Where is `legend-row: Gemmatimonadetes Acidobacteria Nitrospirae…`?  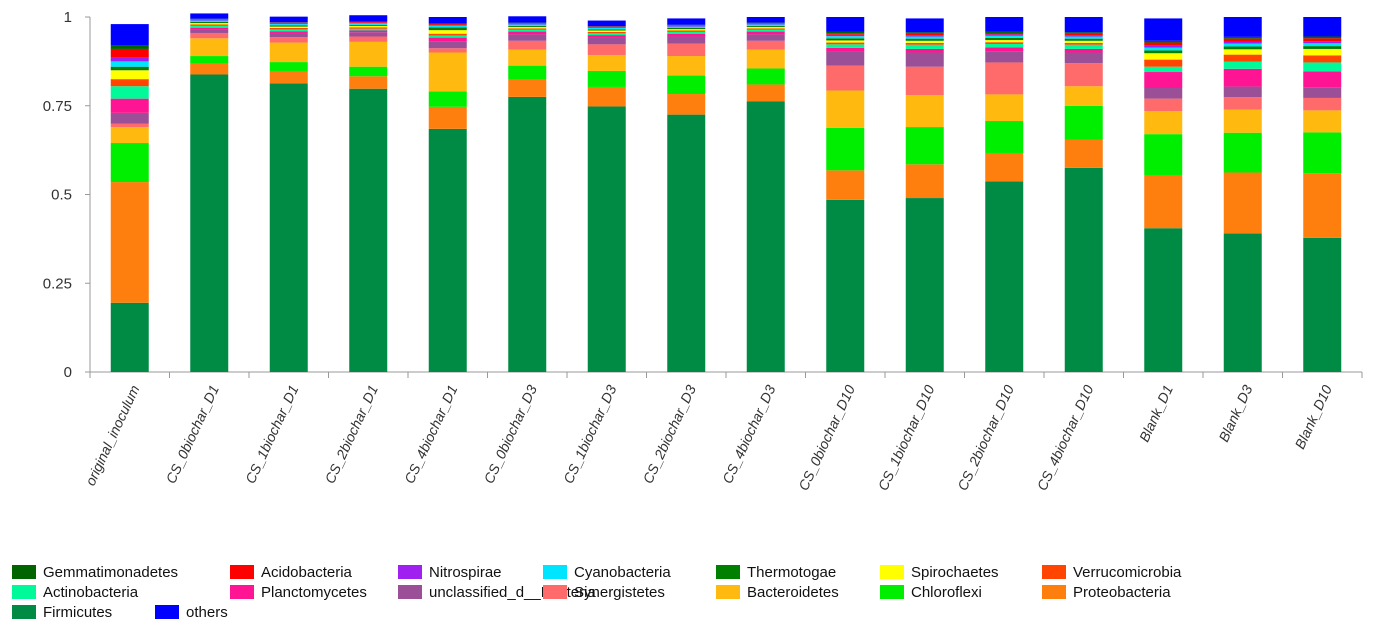
legend-row: Gemmatimonadetes Acidobacteria Nitrospirae… is located at coordinates (687, 572).